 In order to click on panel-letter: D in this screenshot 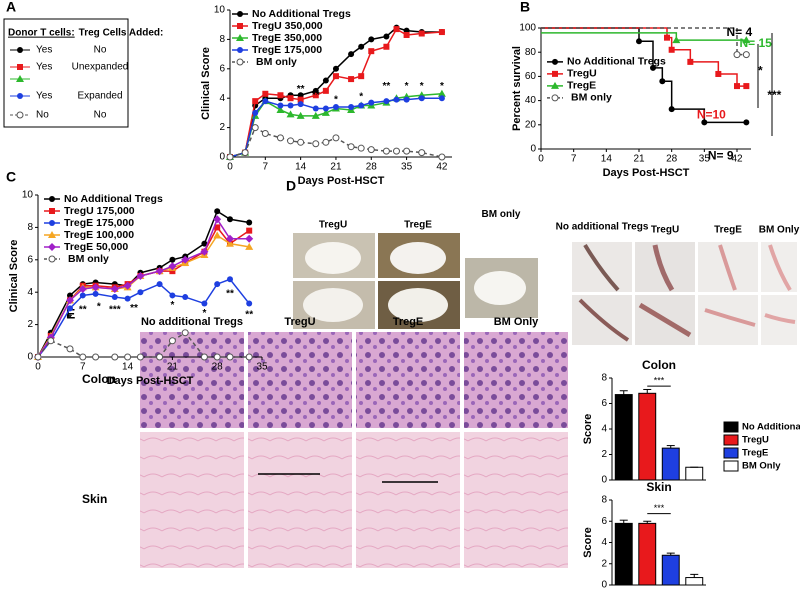, I will do `click(291, 186)`.